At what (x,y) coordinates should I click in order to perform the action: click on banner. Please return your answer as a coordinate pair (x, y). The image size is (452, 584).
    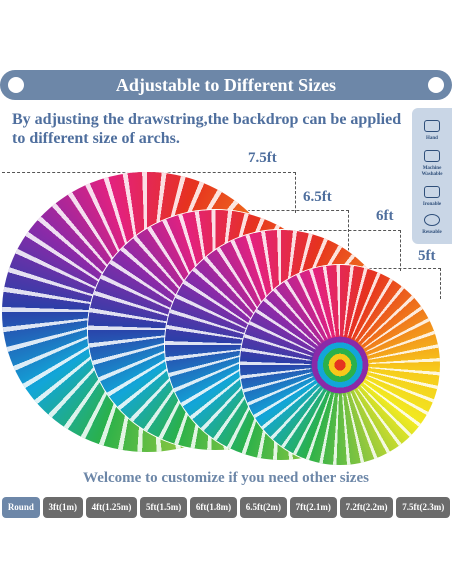
    Looking at the image, I should click on (226, 85).